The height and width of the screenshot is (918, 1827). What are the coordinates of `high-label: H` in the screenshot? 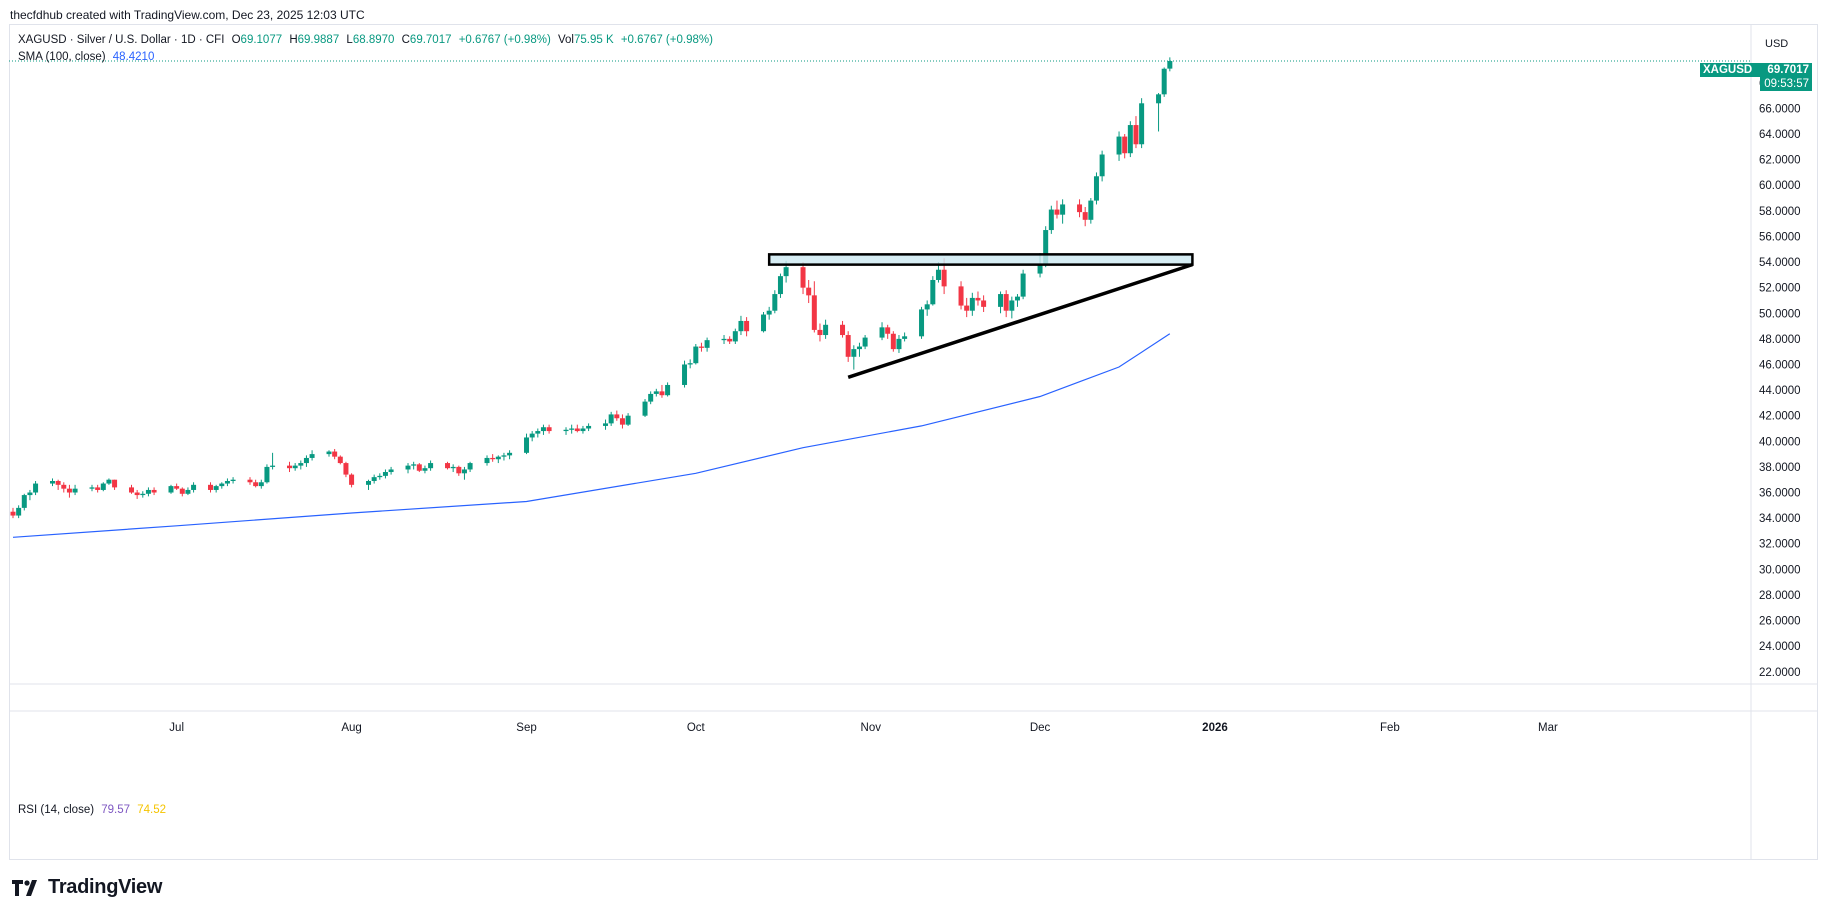 It's located at (293, 40).